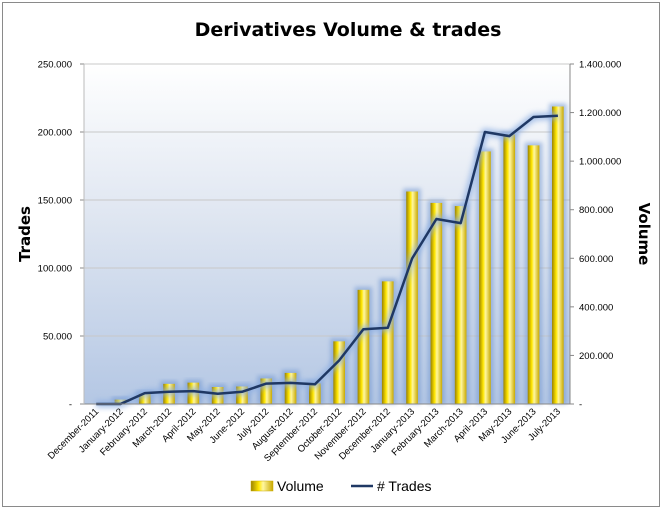  Describe the element at coordinates (340, 486) in the screenshot. I see `legend: Volume # Trades` at that location.